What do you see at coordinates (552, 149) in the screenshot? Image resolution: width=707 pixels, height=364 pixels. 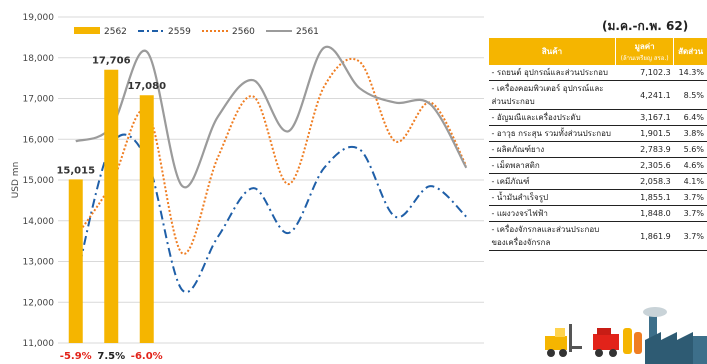 I see `cell-name: - ผลิตภัณฑ์ยาง` at bounding box center [552, 149].